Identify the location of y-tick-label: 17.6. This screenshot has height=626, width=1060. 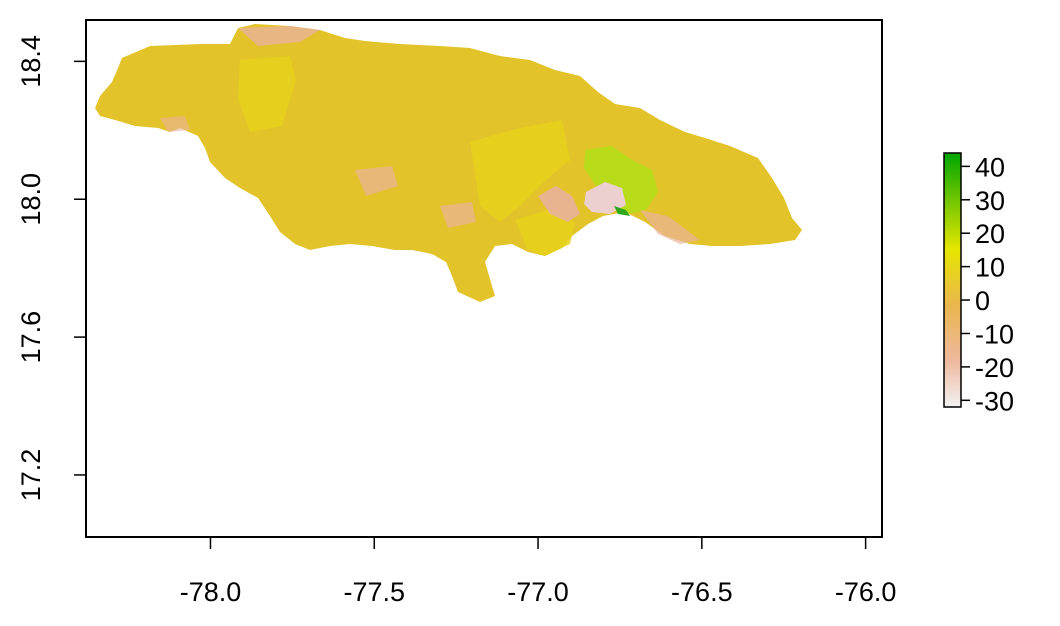
(31, 337).